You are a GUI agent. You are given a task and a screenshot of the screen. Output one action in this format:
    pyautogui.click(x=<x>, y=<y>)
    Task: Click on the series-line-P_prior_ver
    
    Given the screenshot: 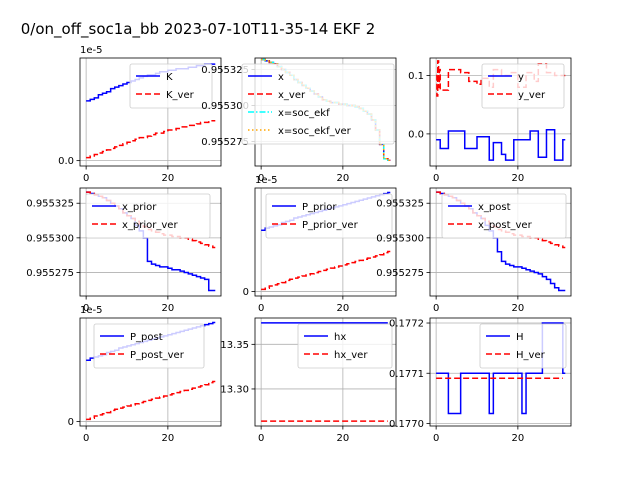 What is the action you would take?
    pyautogui.click(x=326, y=270)
    